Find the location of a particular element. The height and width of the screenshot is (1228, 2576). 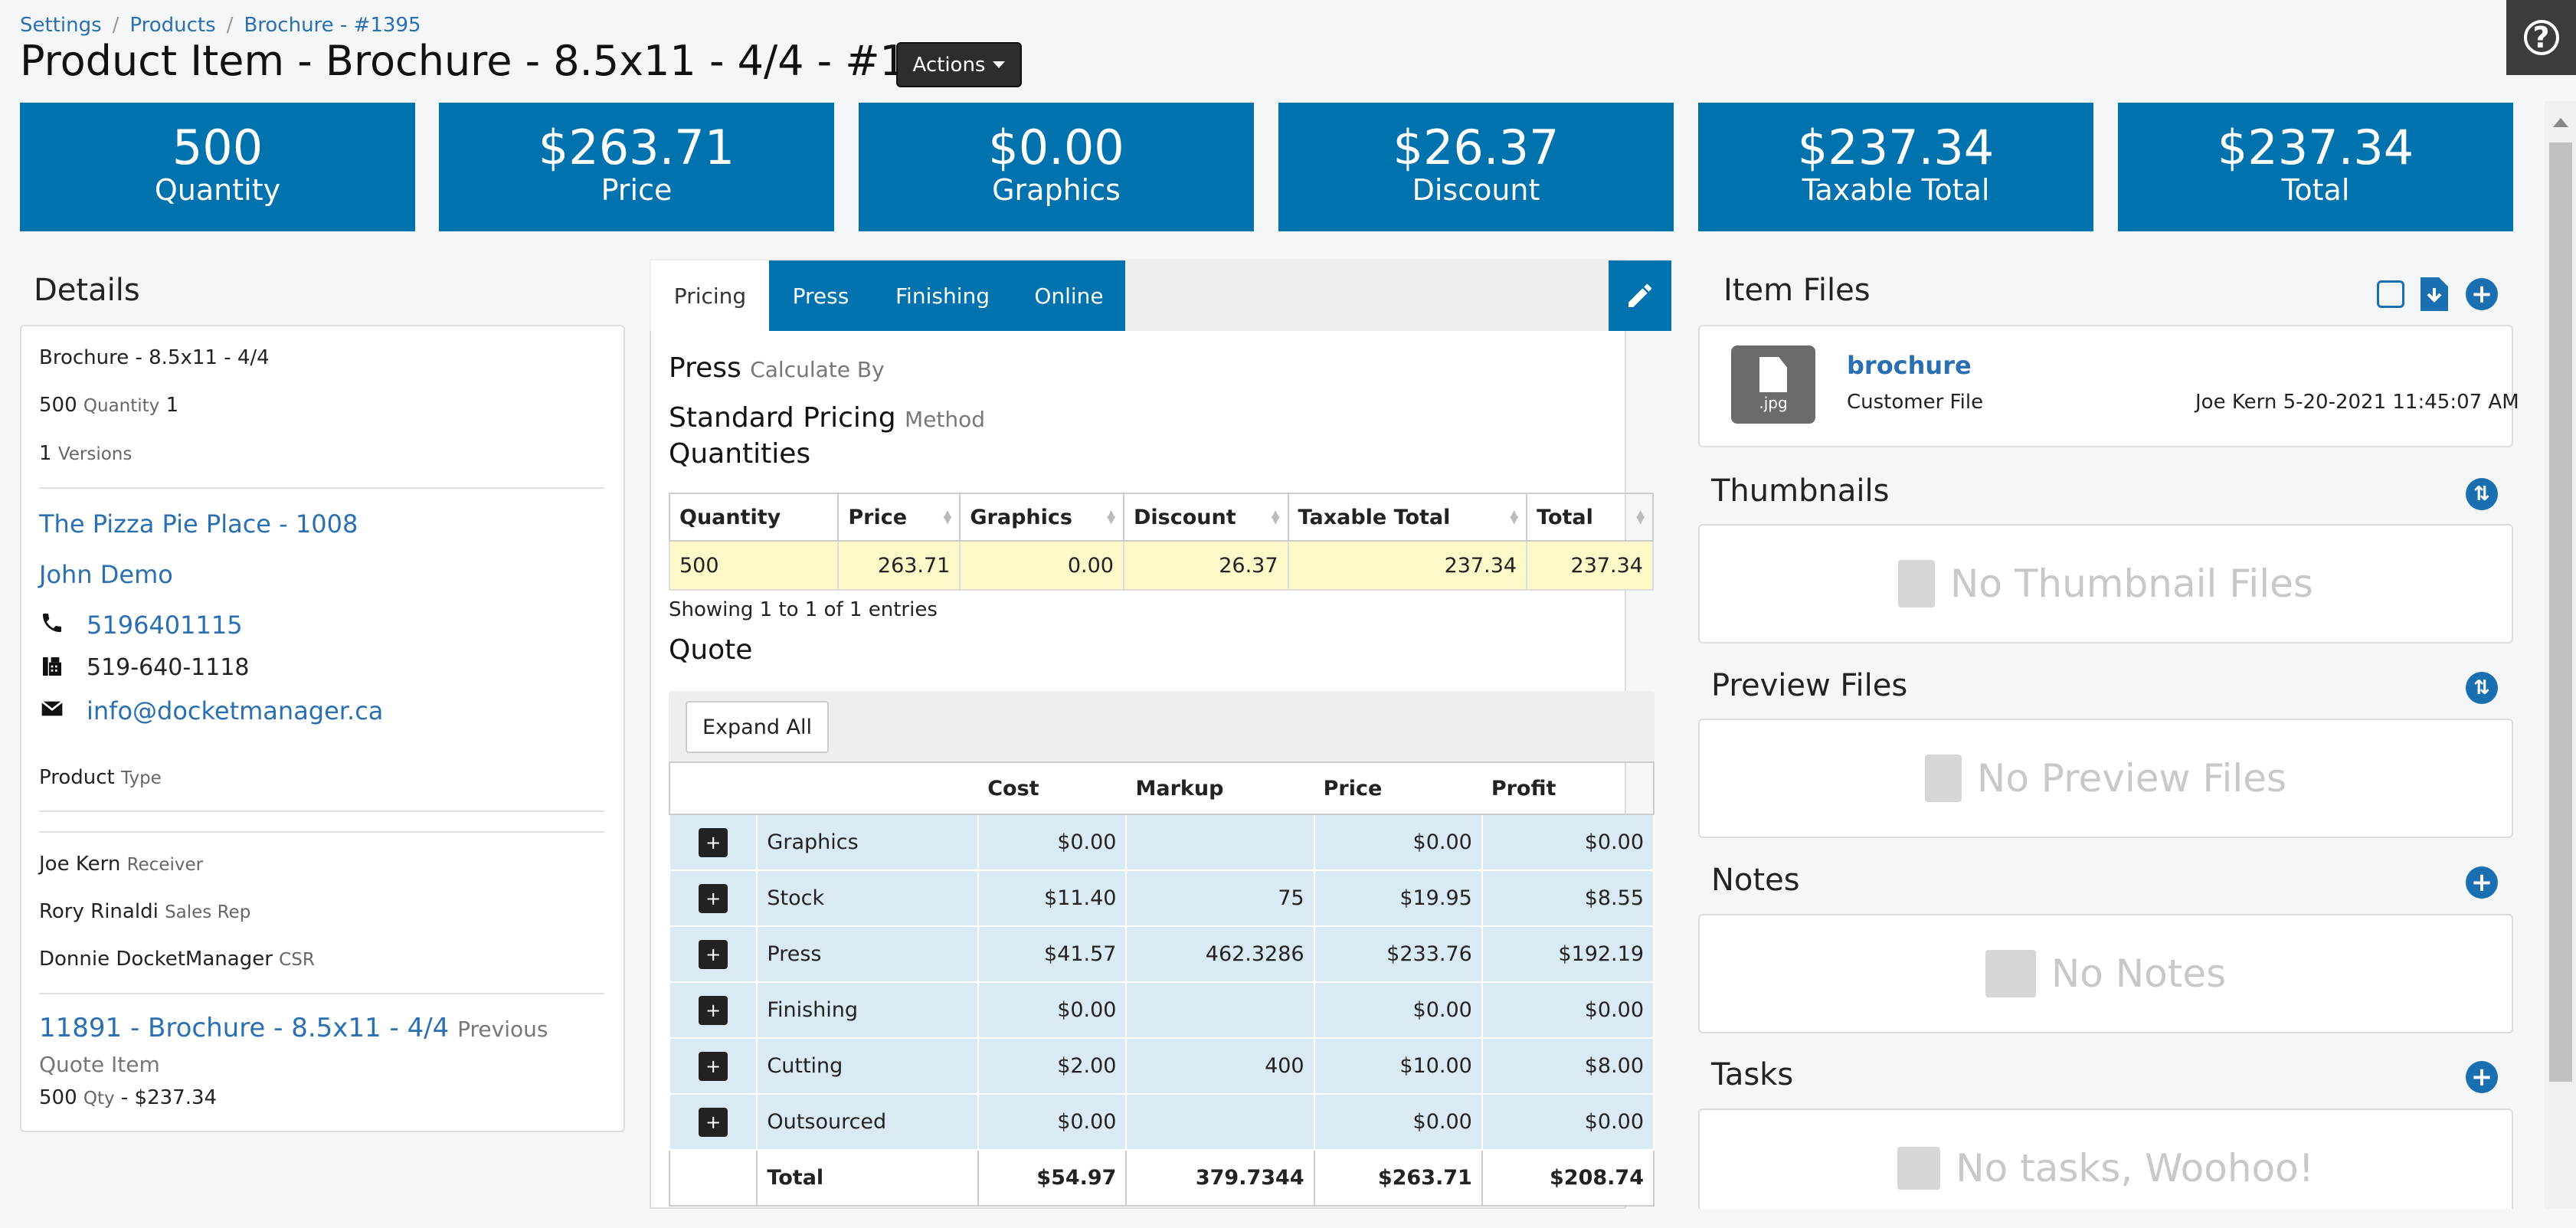

actions-button: Actions is located at coordinates (959, 64).